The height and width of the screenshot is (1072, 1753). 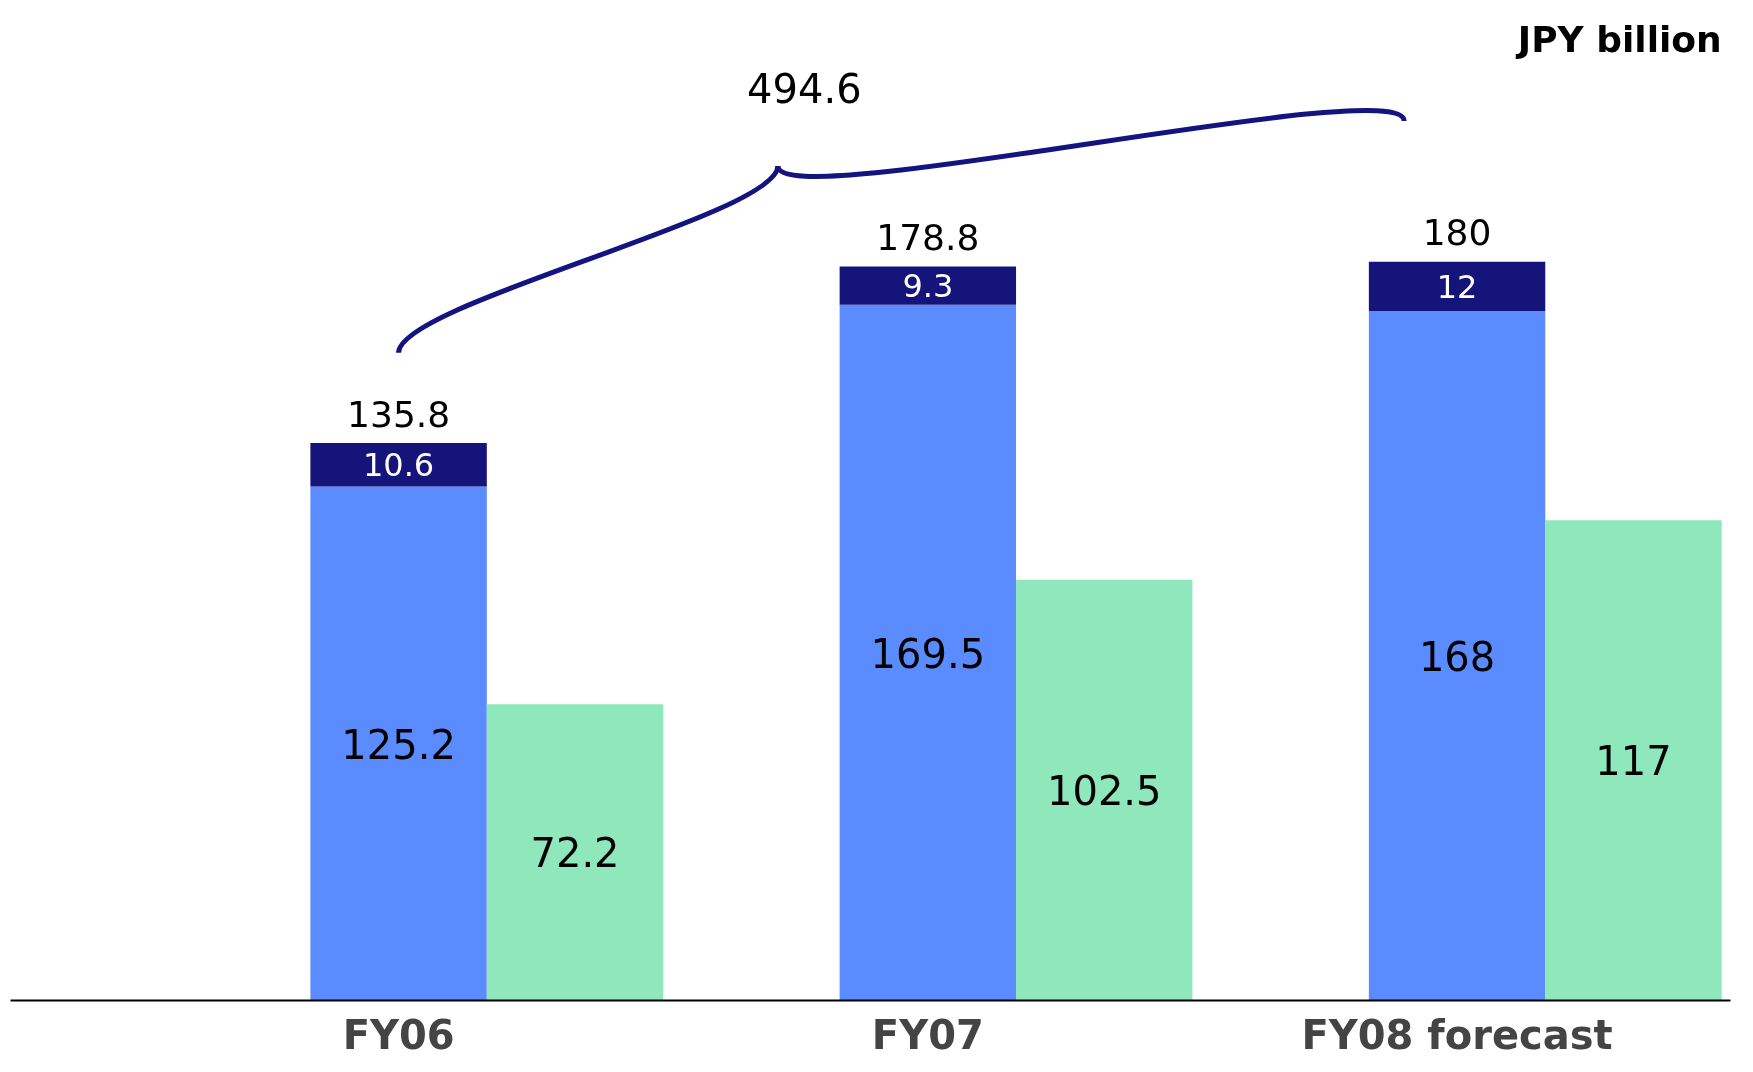 I want to click on x-tick-label: FY08 forecast, so click(x=1457, y=1034).